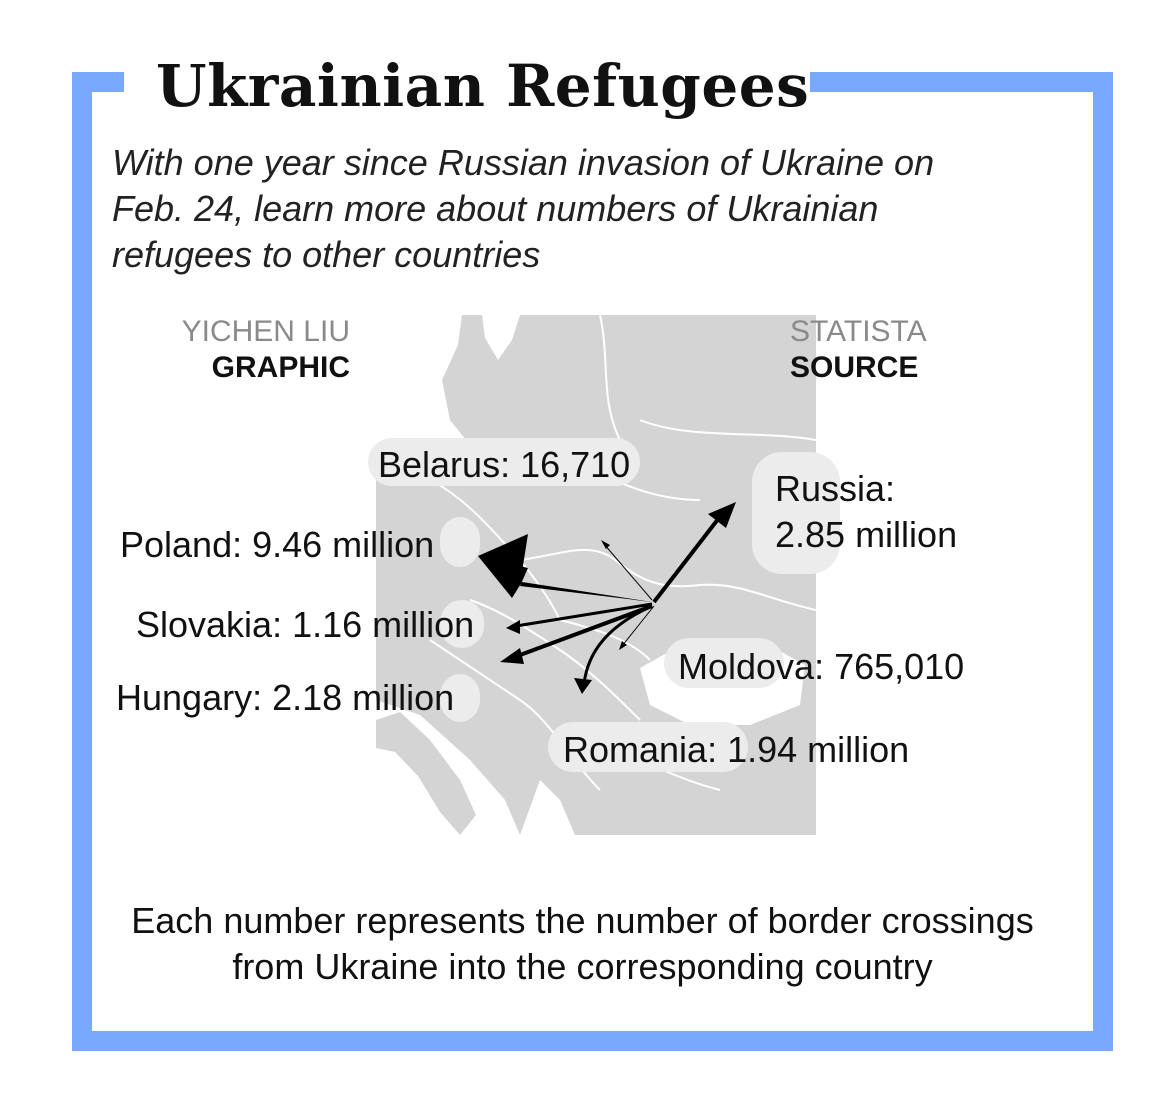 This screenshot has width=1150, height=1100. I want to click on label-russia-line1: Russia:, so click(835, 488).